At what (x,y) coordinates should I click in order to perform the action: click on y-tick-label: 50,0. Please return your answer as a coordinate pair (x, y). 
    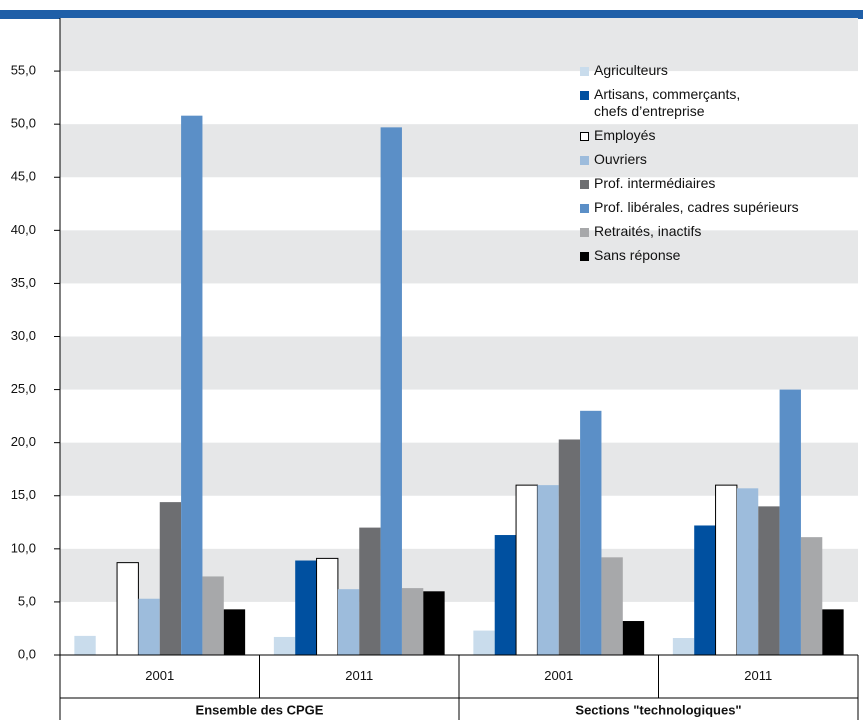
    Looking at the image, I should click on (23, 123).